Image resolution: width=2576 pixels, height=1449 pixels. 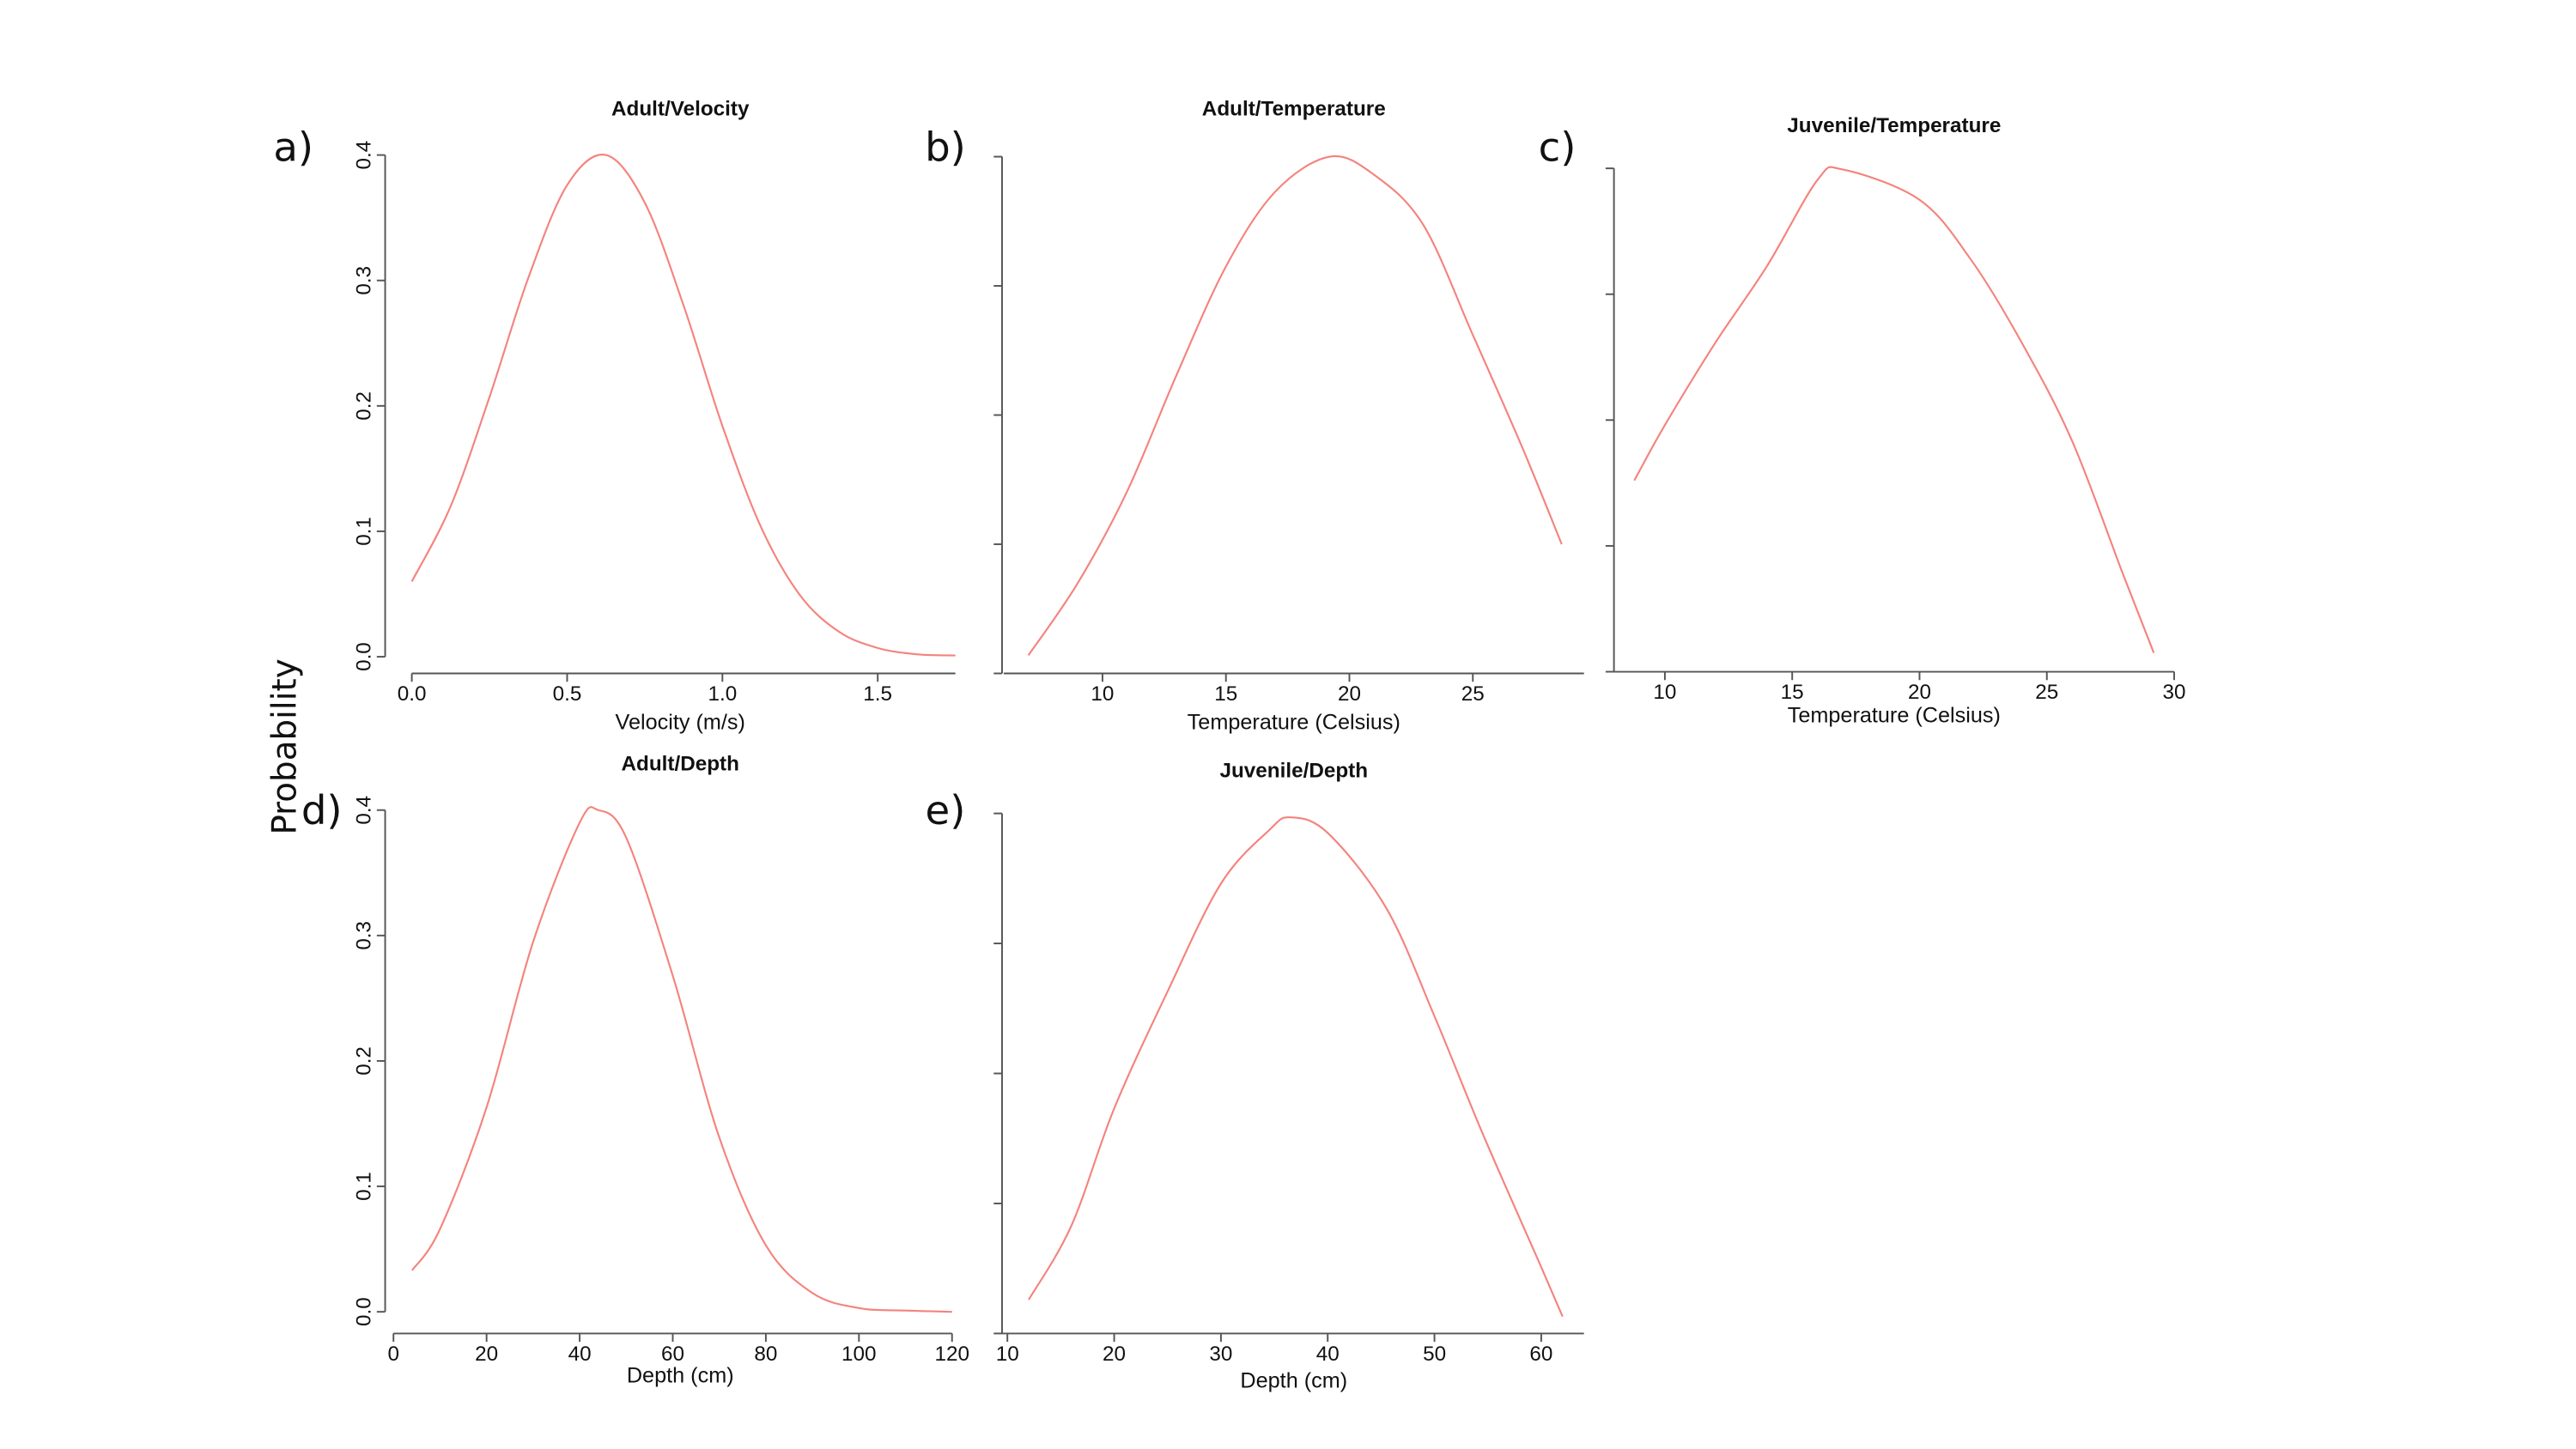 What do you see at coordinates (322, 810) in the screenshot?
I see `panel-label: d)` at bounding box center [322, 810].